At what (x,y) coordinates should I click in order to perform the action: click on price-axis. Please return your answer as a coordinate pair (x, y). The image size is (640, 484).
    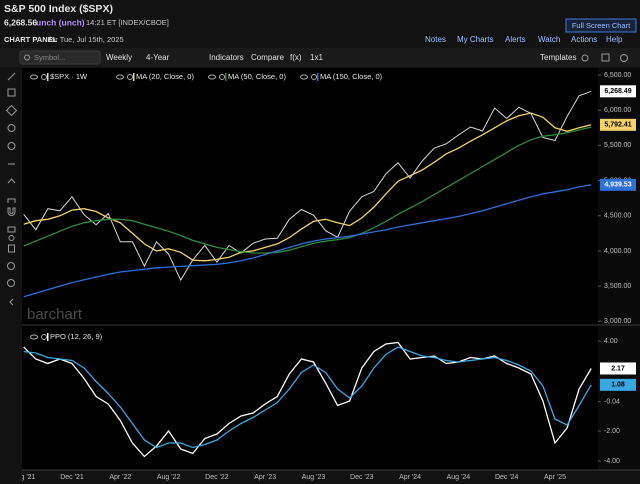
    Looking at the image, I should click on (619, 269).